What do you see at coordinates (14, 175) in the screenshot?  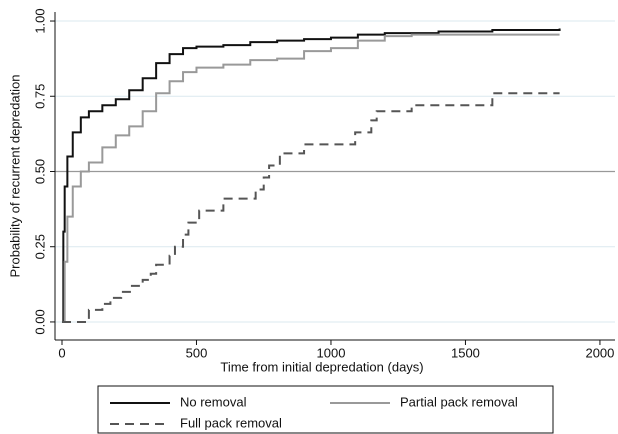 I see `y-axis-title: Probability of recurrent depredation` at bounding box center [14, 175].